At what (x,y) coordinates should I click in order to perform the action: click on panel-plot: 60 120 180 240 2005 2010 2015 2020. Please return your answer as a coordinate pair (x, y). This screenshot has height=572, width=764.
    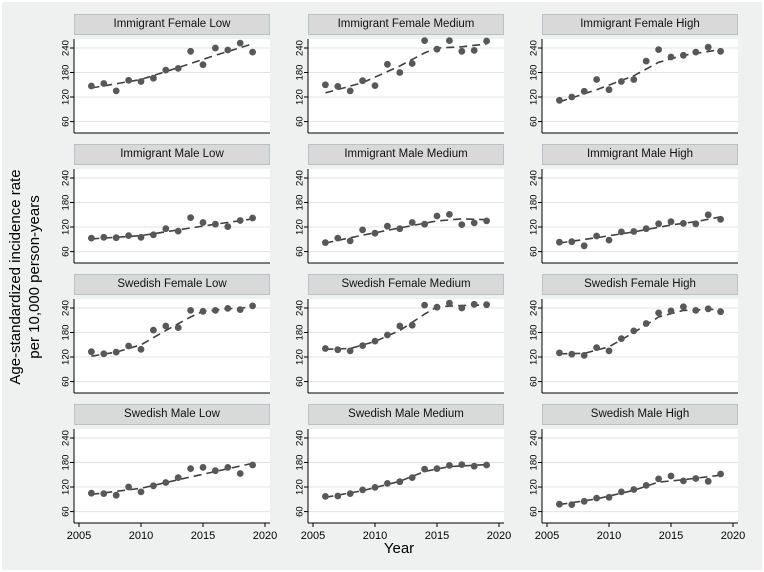
    Looking at the image, I should click on (403, 485).